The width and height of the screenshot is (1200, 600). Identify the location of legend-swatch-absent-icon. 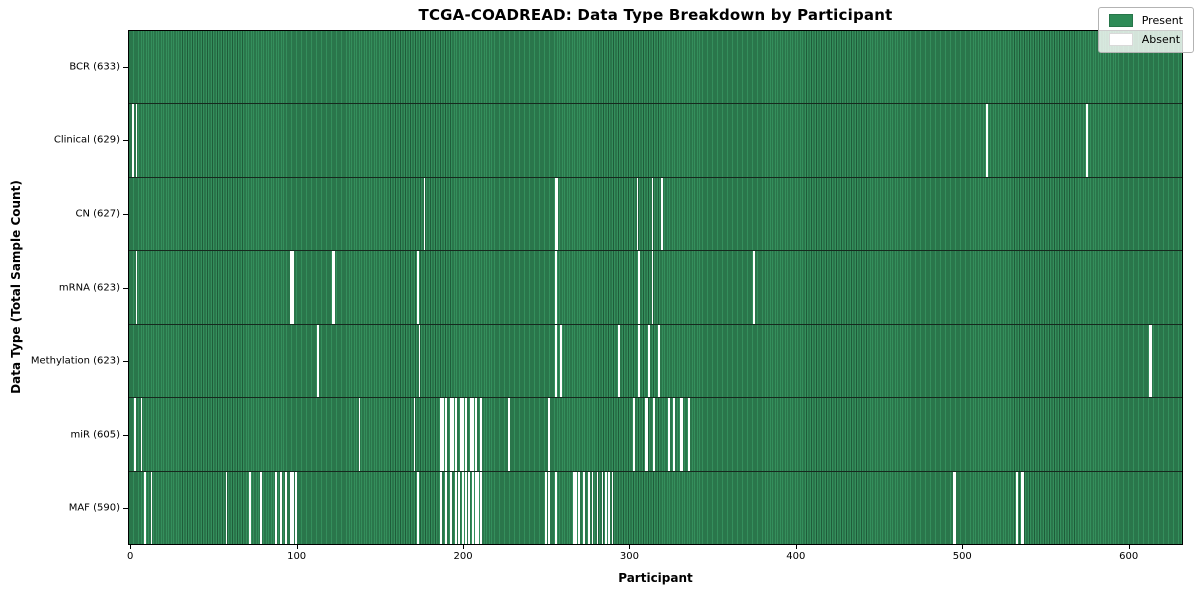
(1120, 39).